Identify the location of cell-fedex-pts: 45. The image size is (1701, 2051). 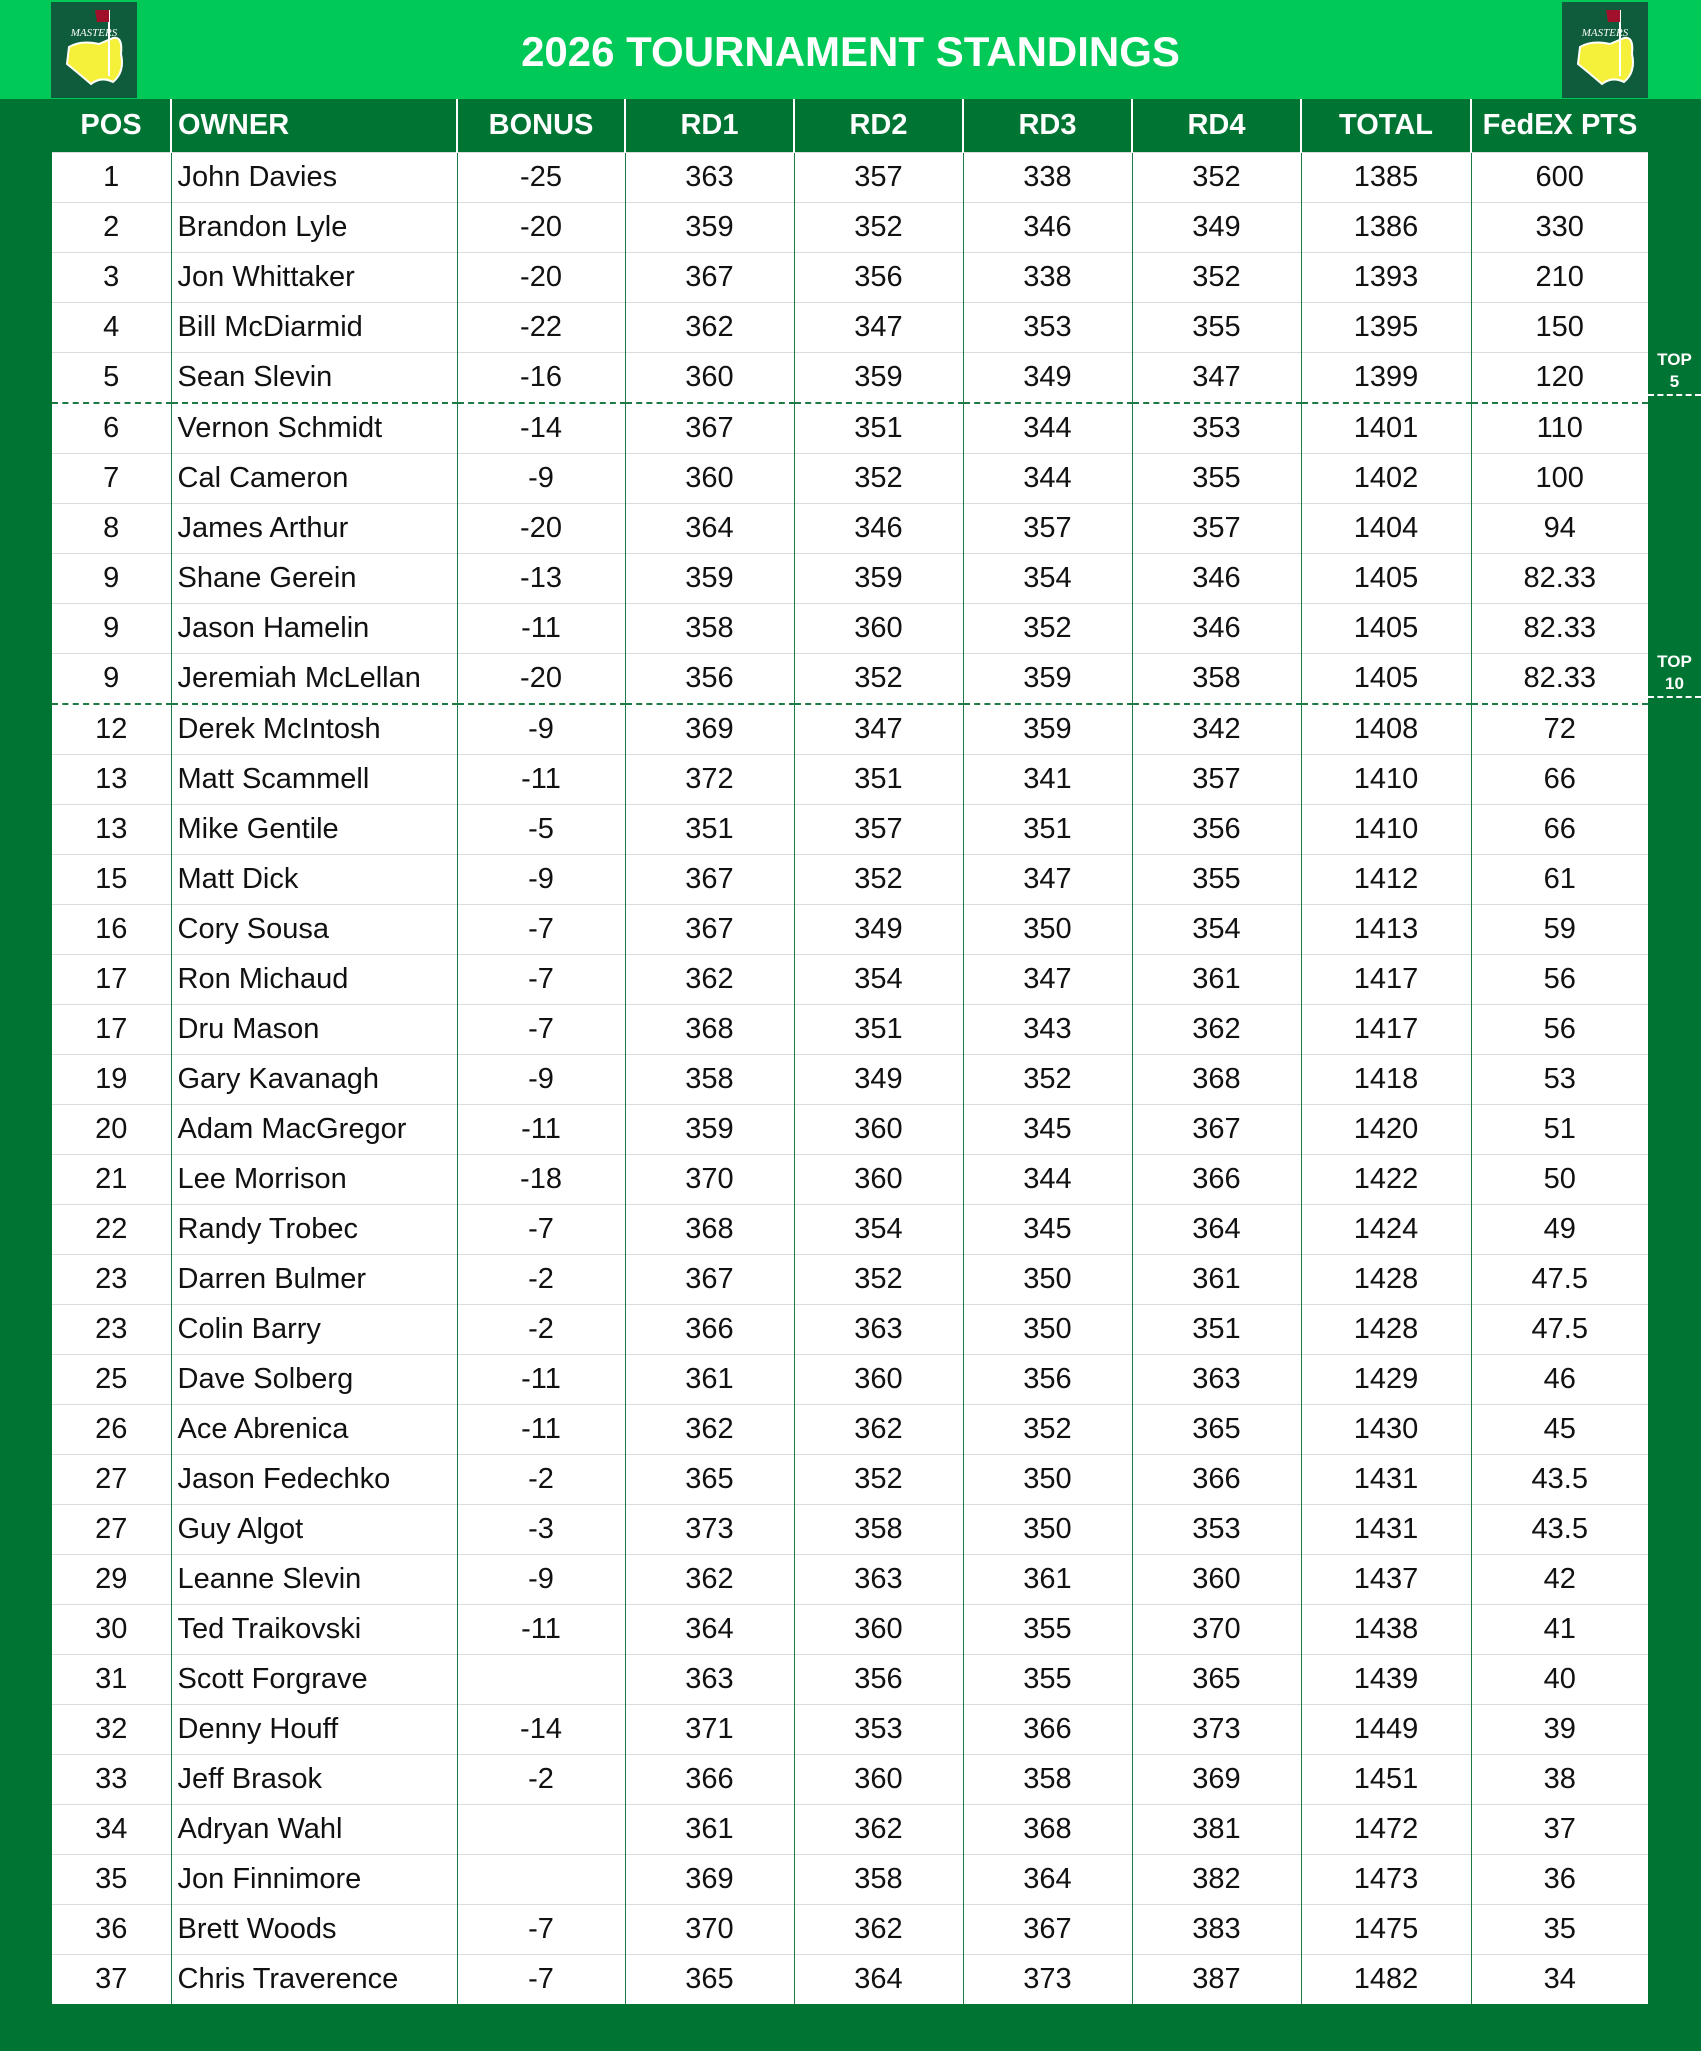
(1559, 1429).